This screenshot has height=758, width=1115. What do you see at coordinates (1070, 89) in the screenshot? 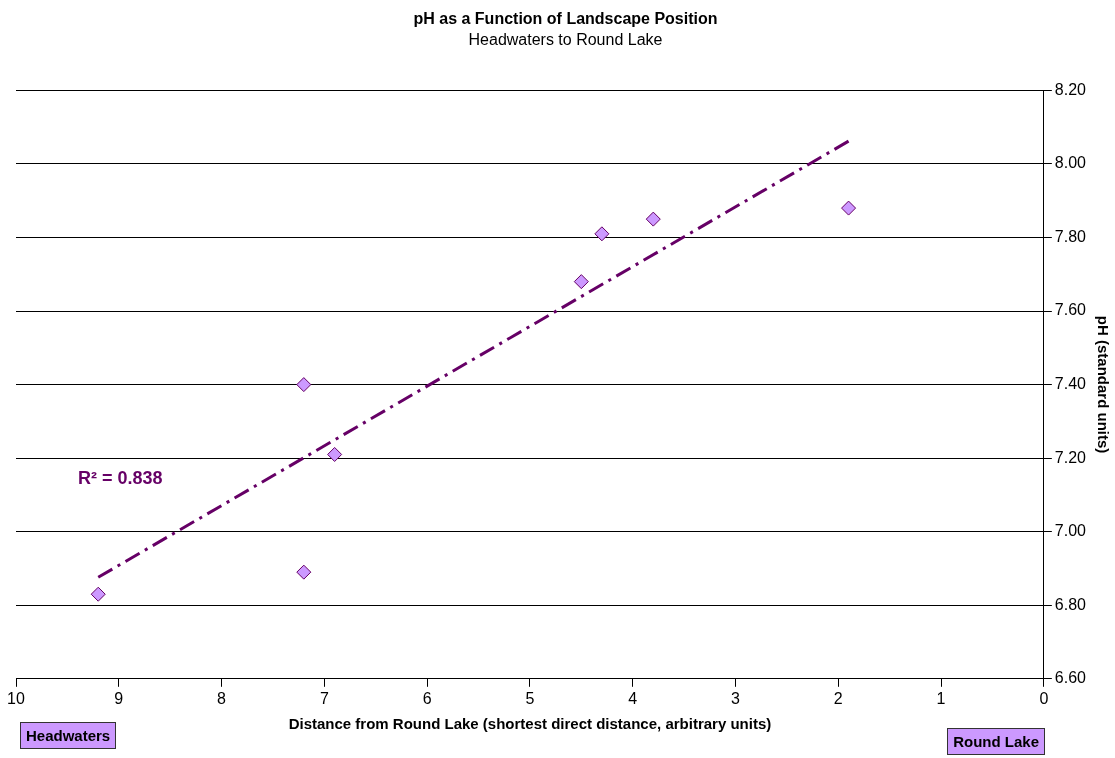
I see `y-tick-label: 8.20` at bounding box center [1070, 89].